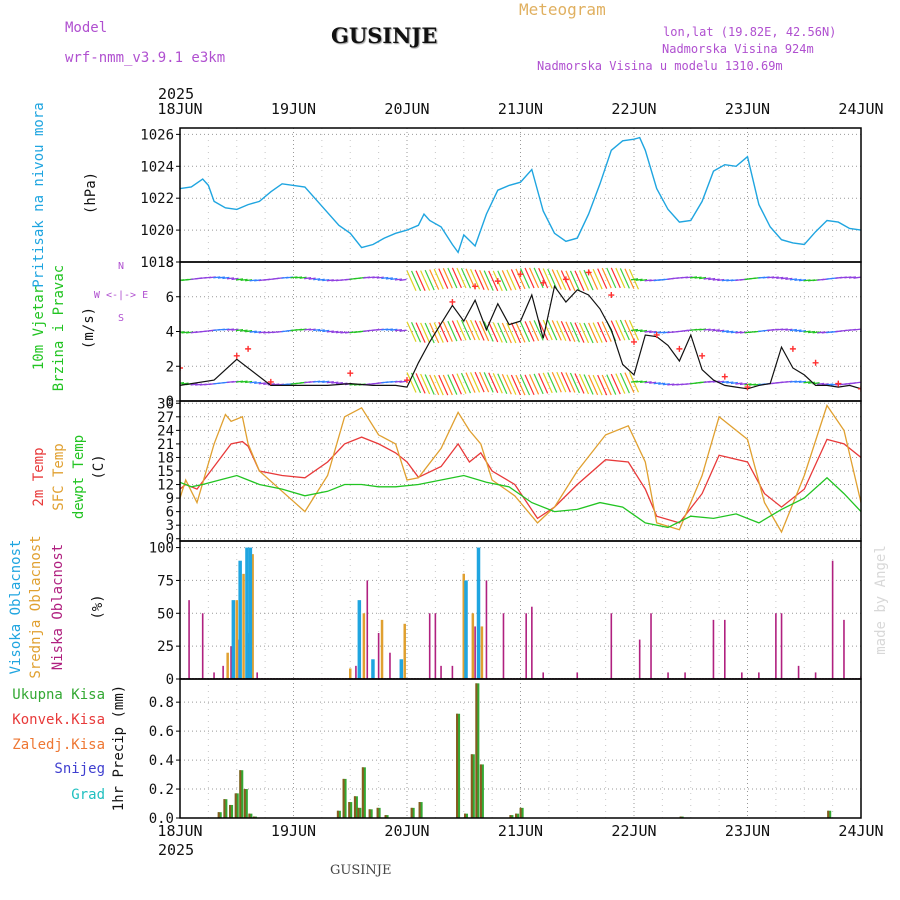 The image size is (900, 900). I want to click on y-tick-label-cloud: 100, so click(161, 549).